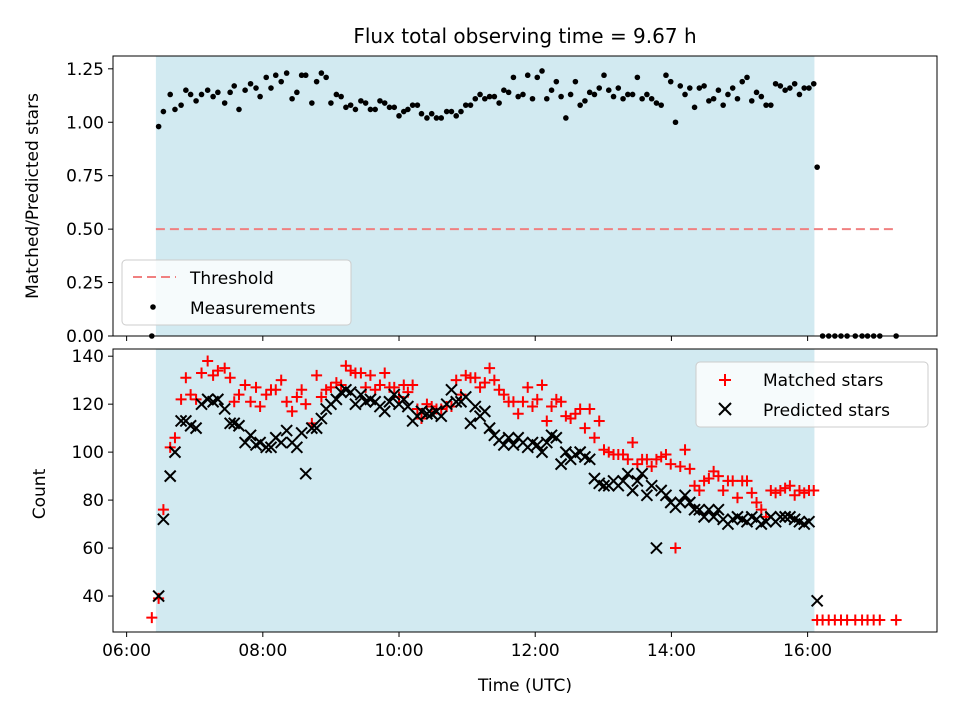 This screenshot has width=960, height=720. I want to click on y-tick-label: 120, so click(88, 405).